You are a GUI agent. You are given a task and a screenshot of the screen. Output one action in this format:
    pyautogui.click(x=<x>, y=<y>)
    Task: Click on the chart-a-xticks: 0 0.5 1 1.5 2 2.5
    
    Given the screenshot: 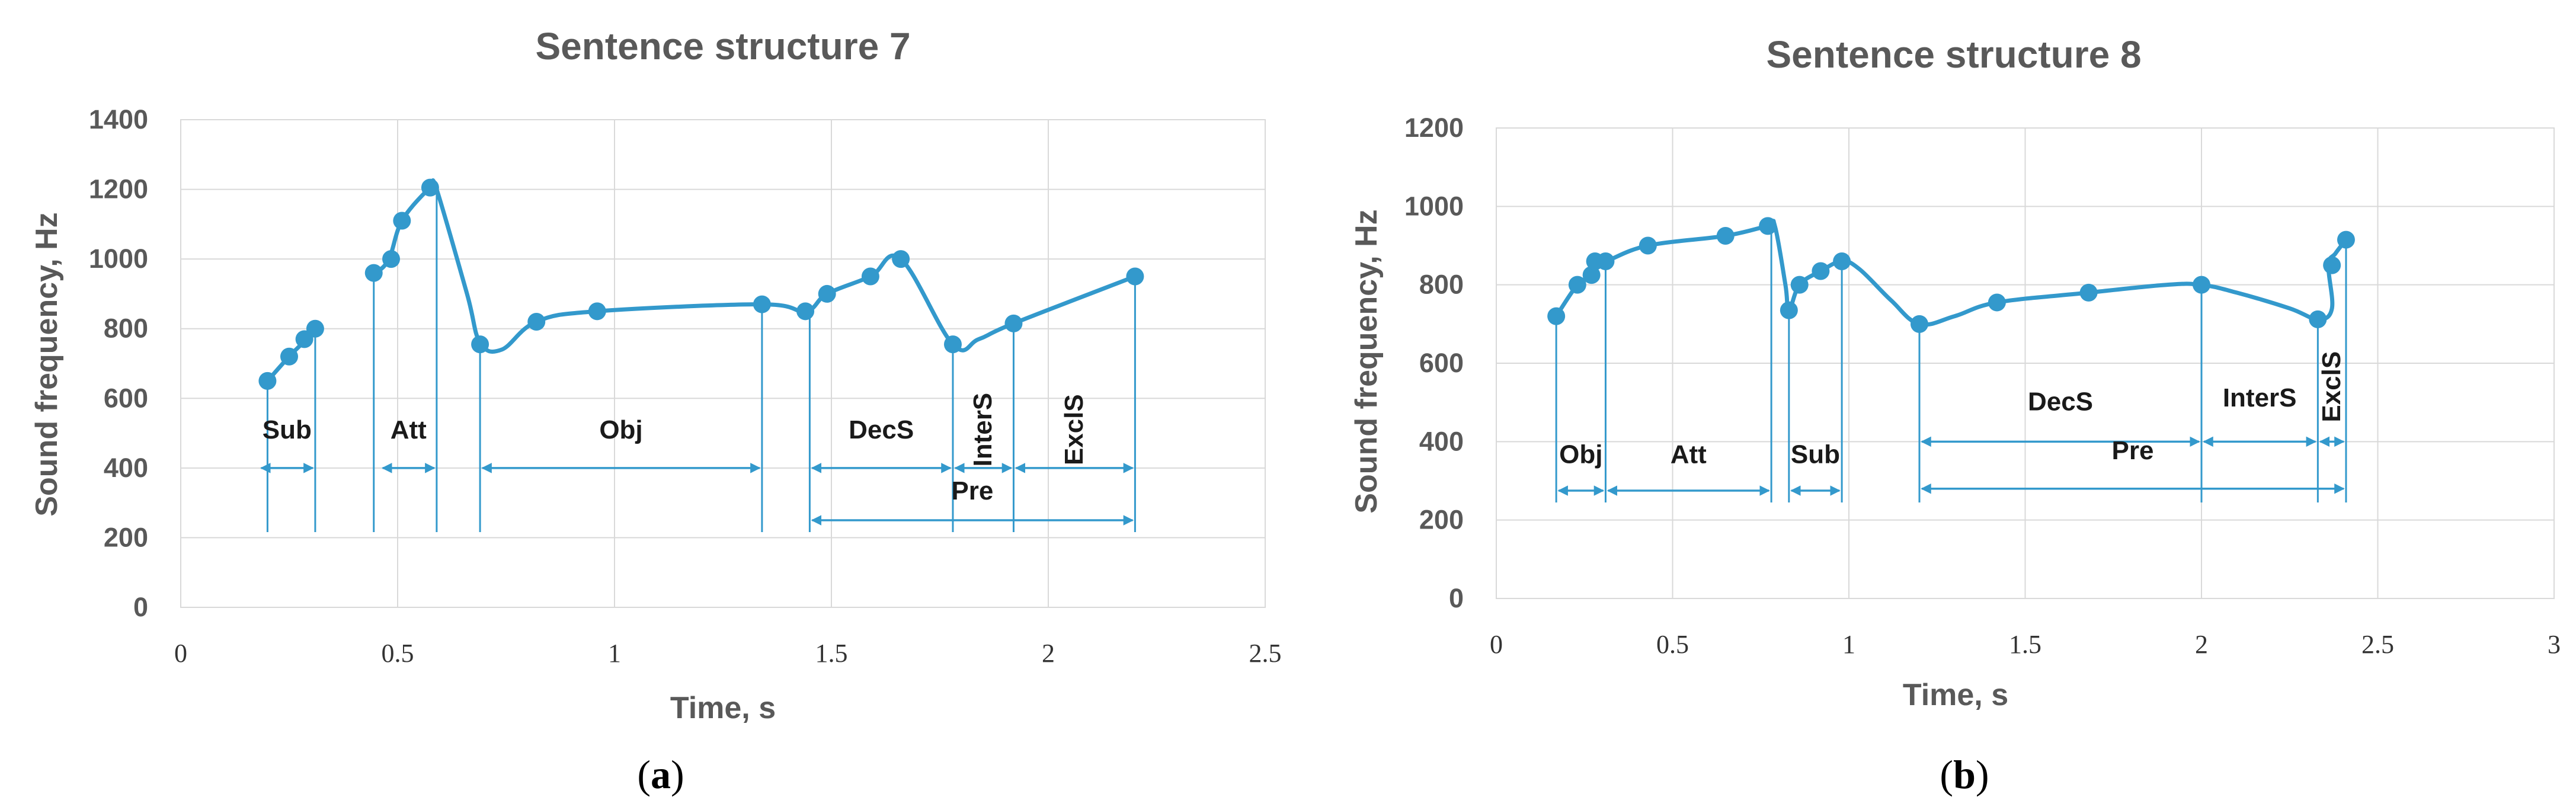 What is the action you would take?
    pyautogui.click(x=728, y=654)
    